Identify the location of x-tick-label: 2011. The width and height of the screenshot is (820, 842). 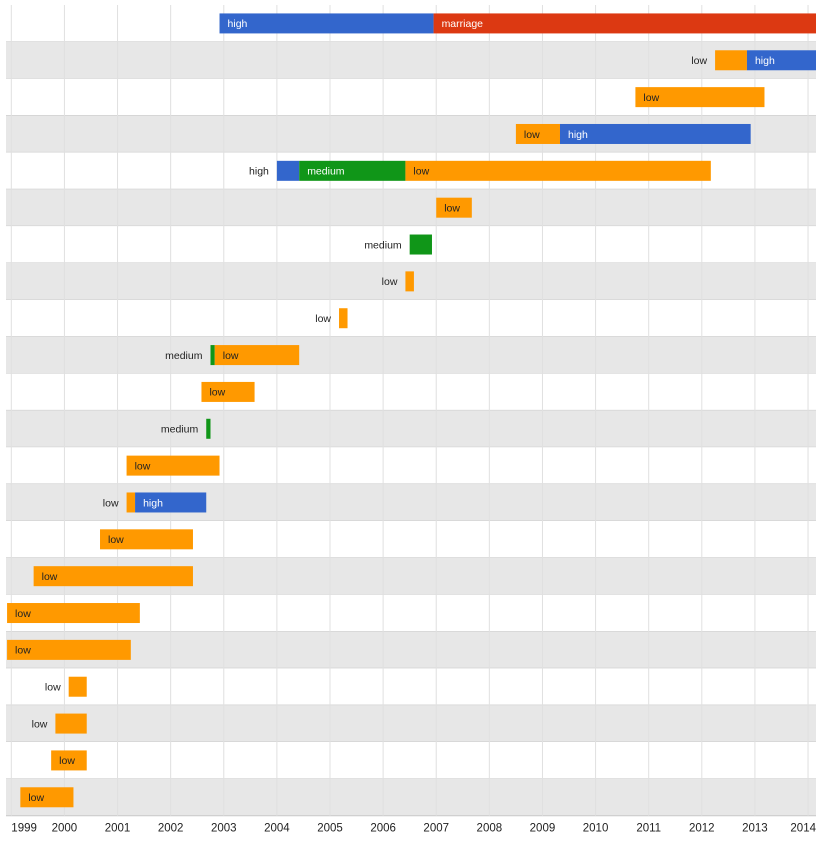
(648, 829).